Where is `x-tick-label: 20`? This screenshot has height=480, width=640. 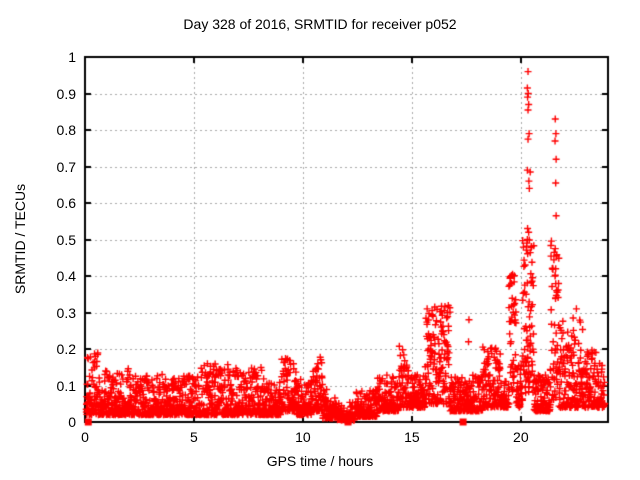
x-tick-label: 20 is located at coordinates (521, 437).